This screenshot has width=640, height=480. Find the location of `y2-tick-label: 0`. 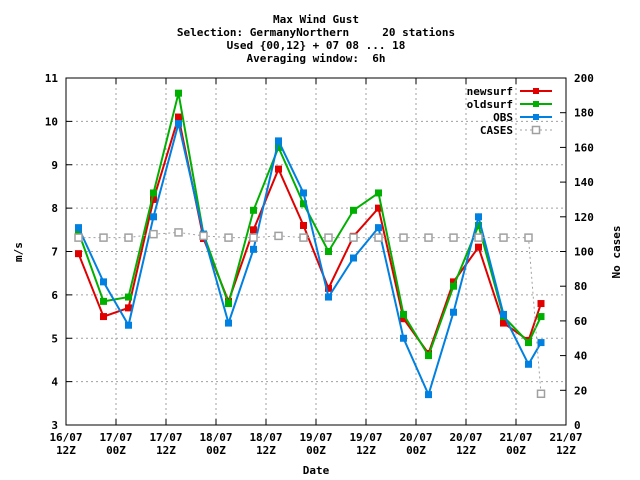

y2-tick-label: 0 is located at coordinates (577, 425).